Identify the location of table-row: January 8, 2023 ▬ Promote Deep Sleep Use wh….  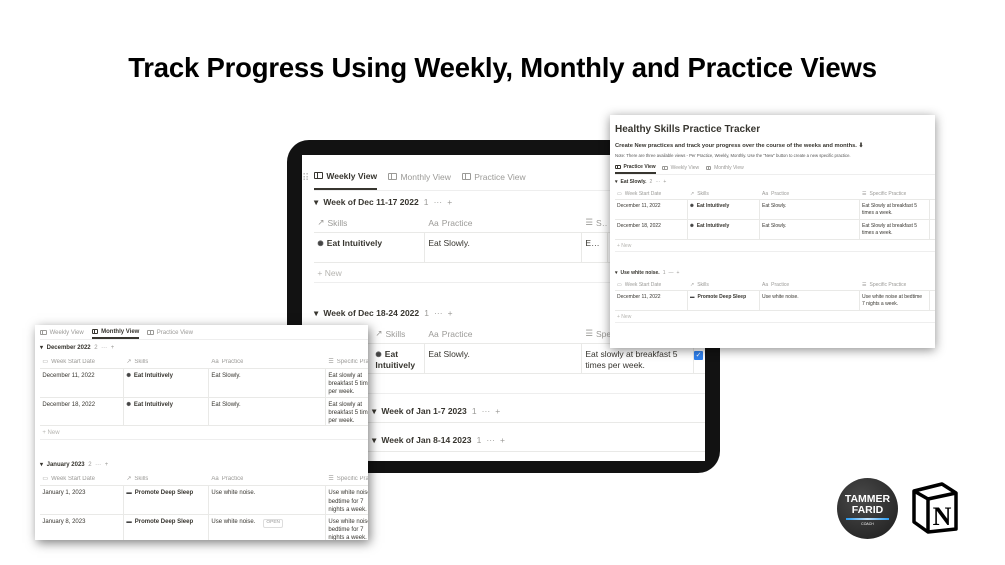
(204, 527).